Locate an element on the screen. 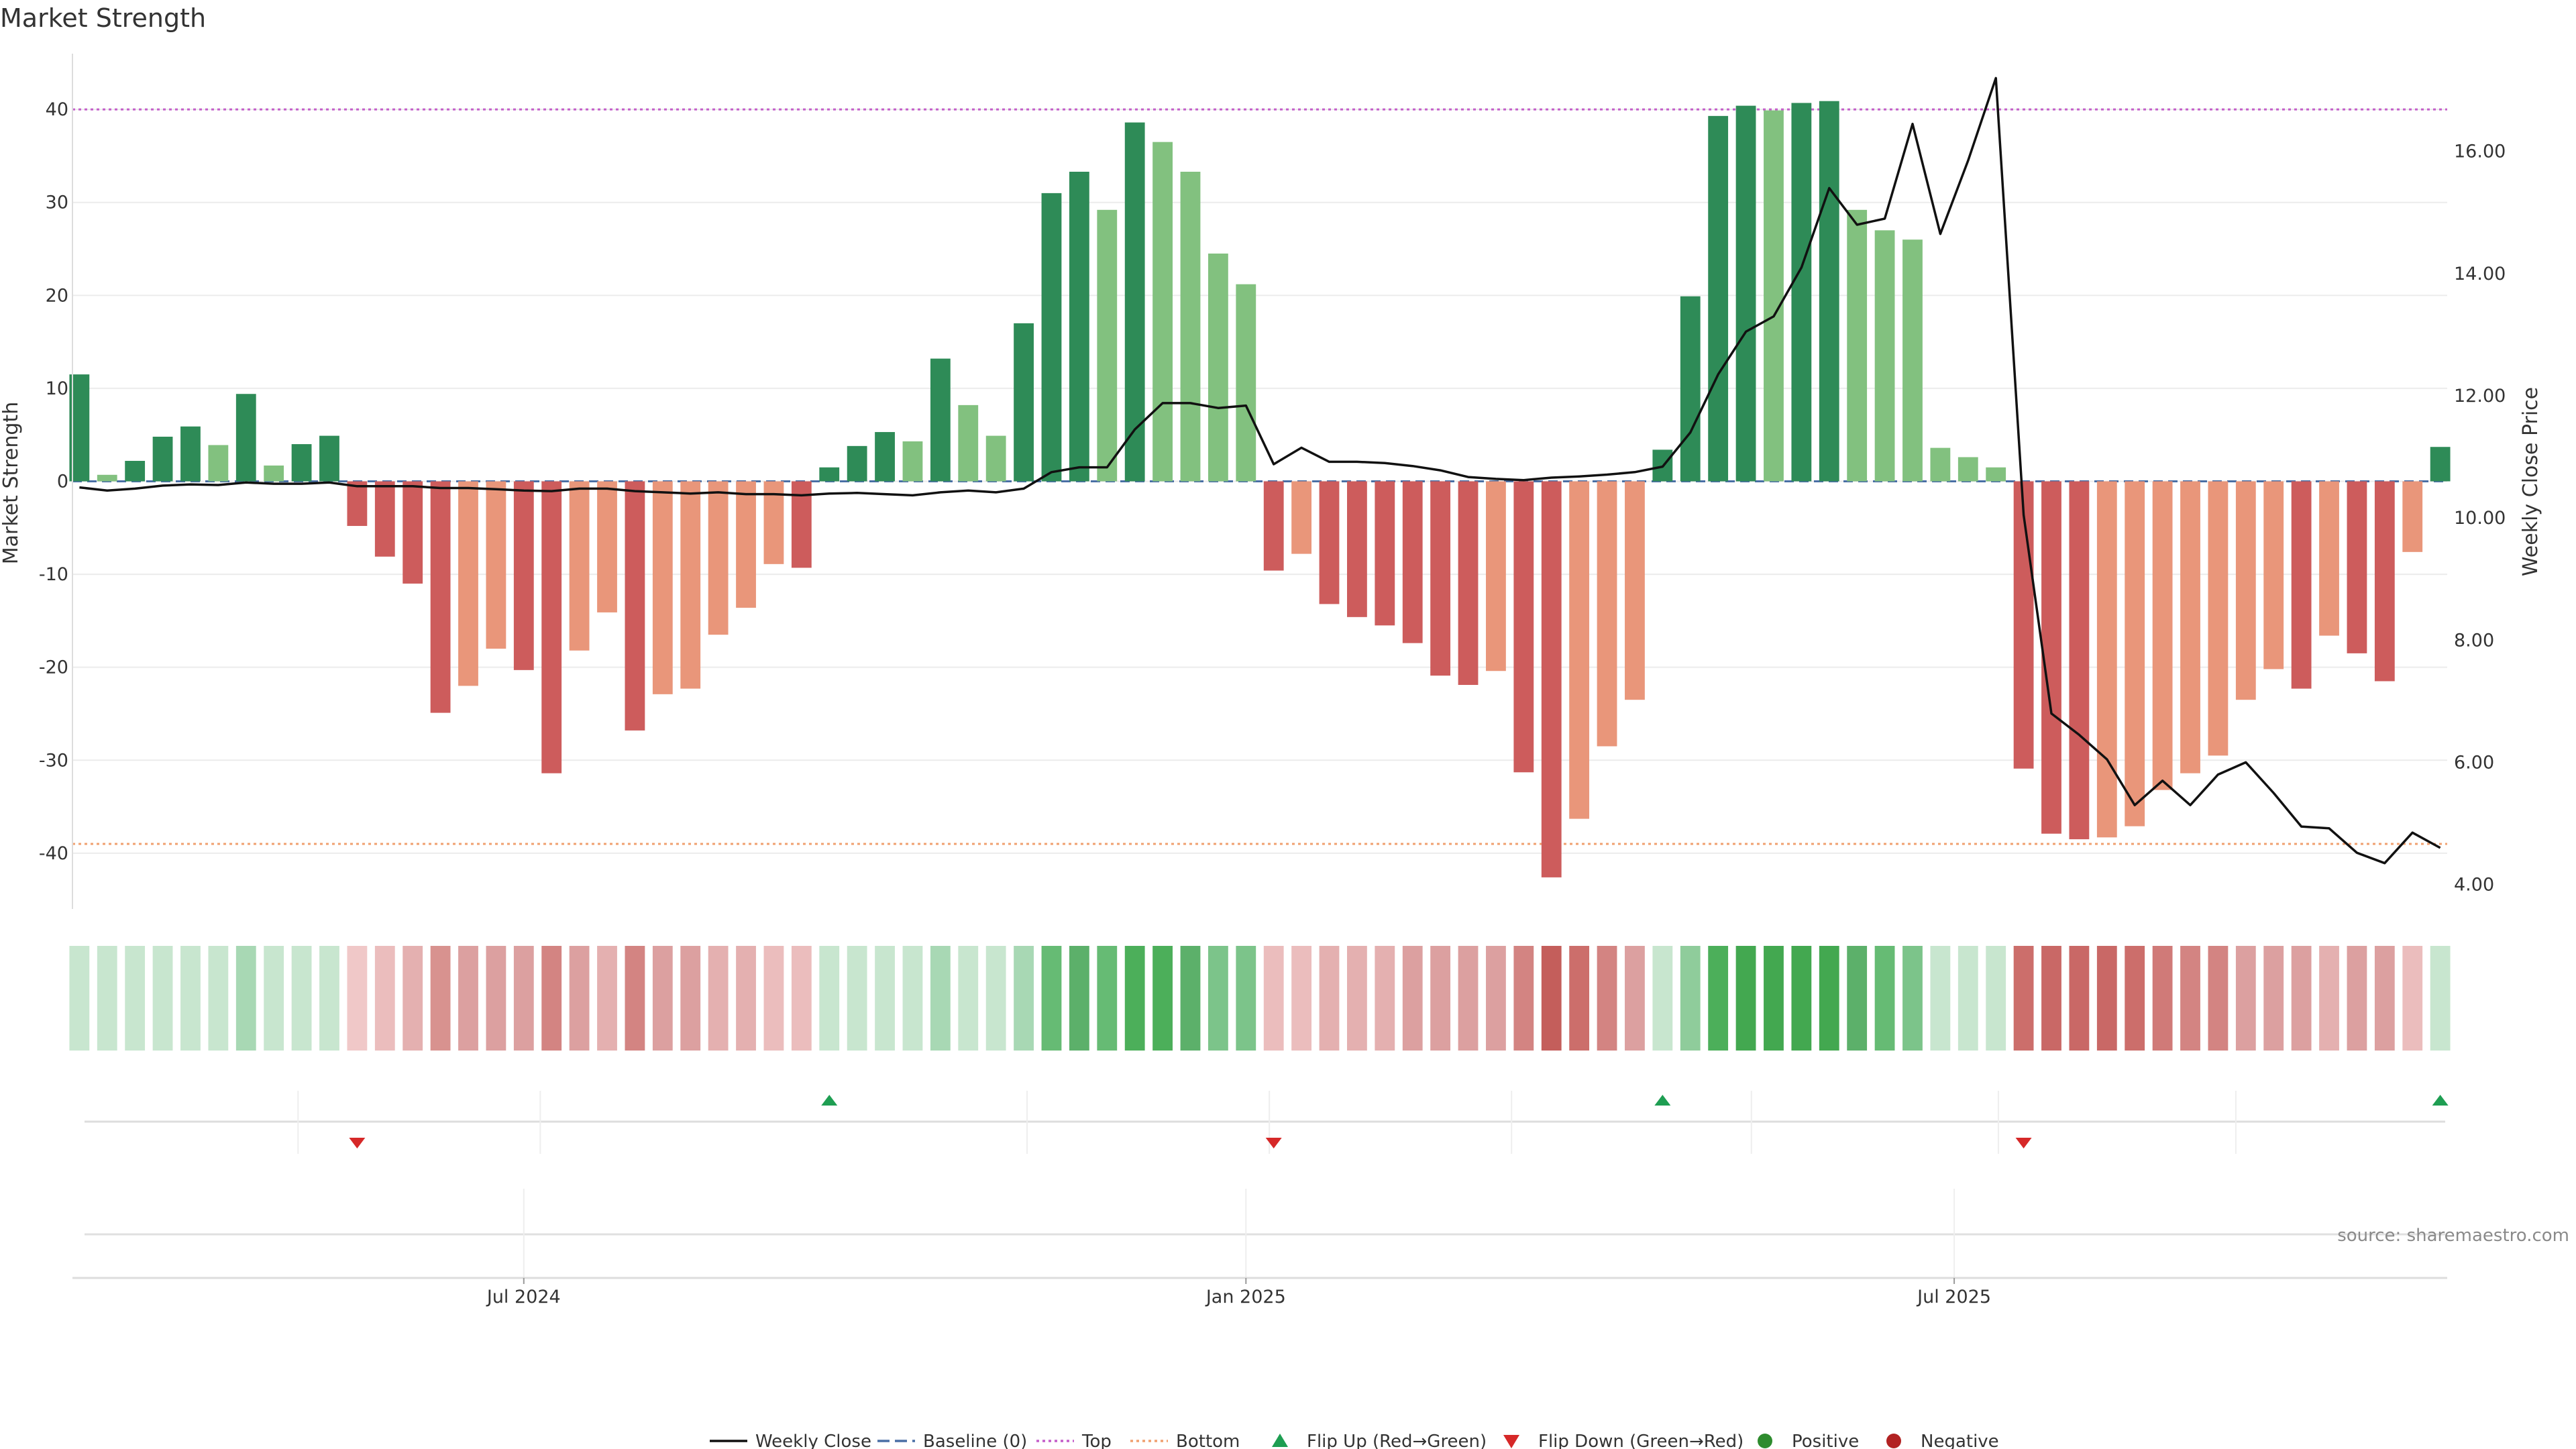 This screenshot has height=1449, width=2576. x-tick-label: Jul 2024 is located at coordinates (523, 1297).